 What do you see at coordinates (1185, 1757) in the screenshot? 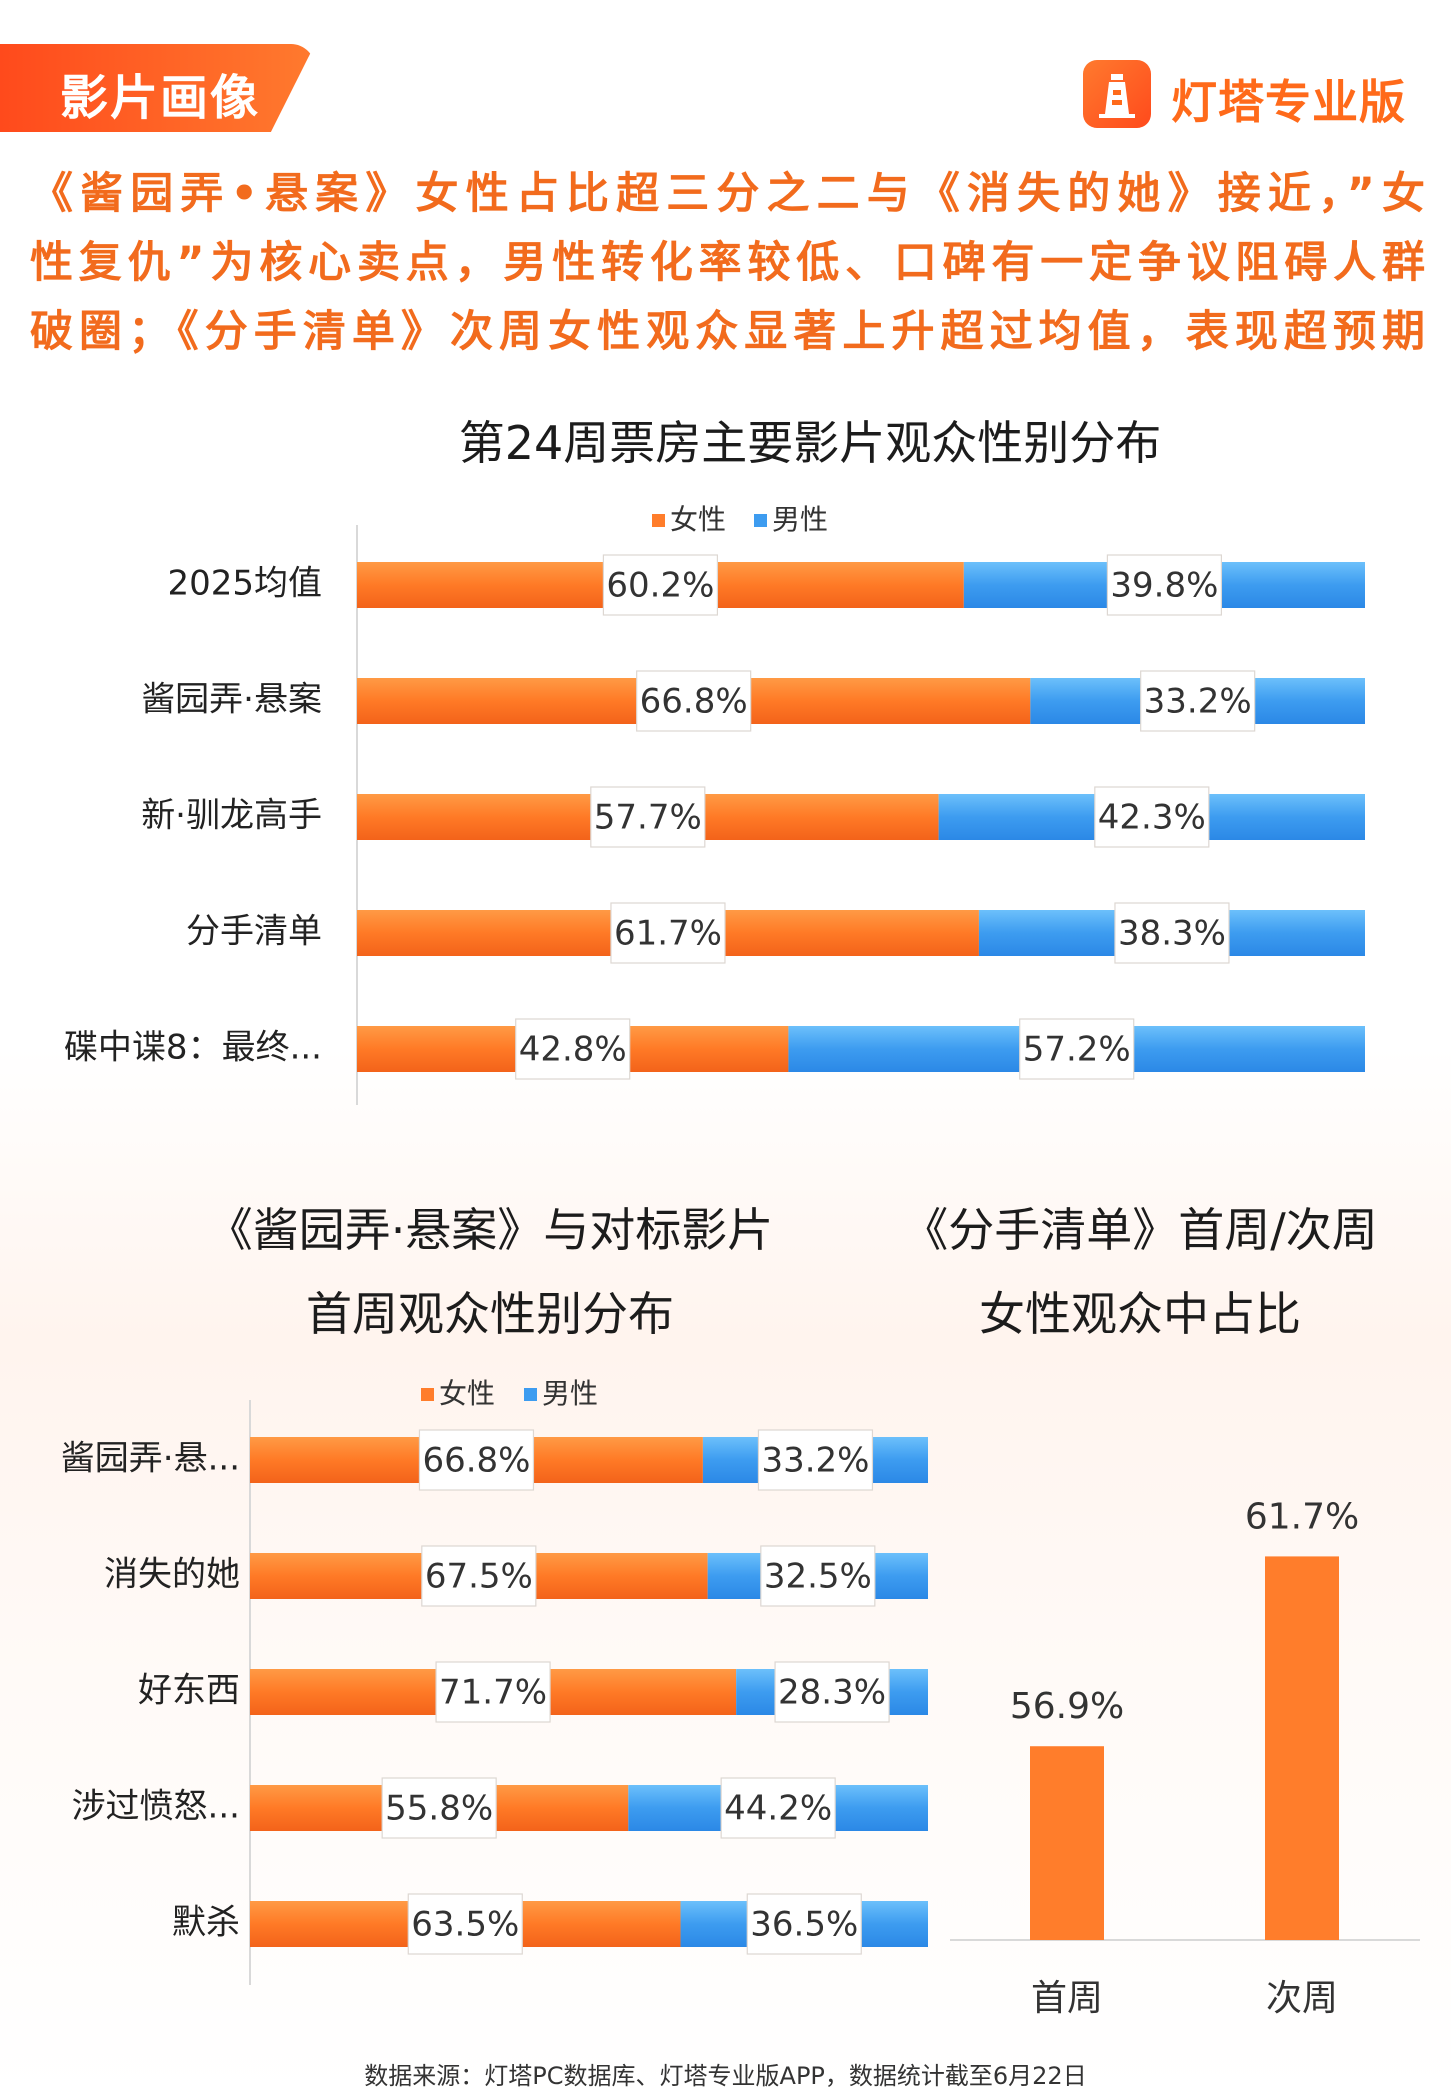
I see `chart3-svg: 56.9% 首周 61.7% 次周` at bounding box center [1185, 1757].